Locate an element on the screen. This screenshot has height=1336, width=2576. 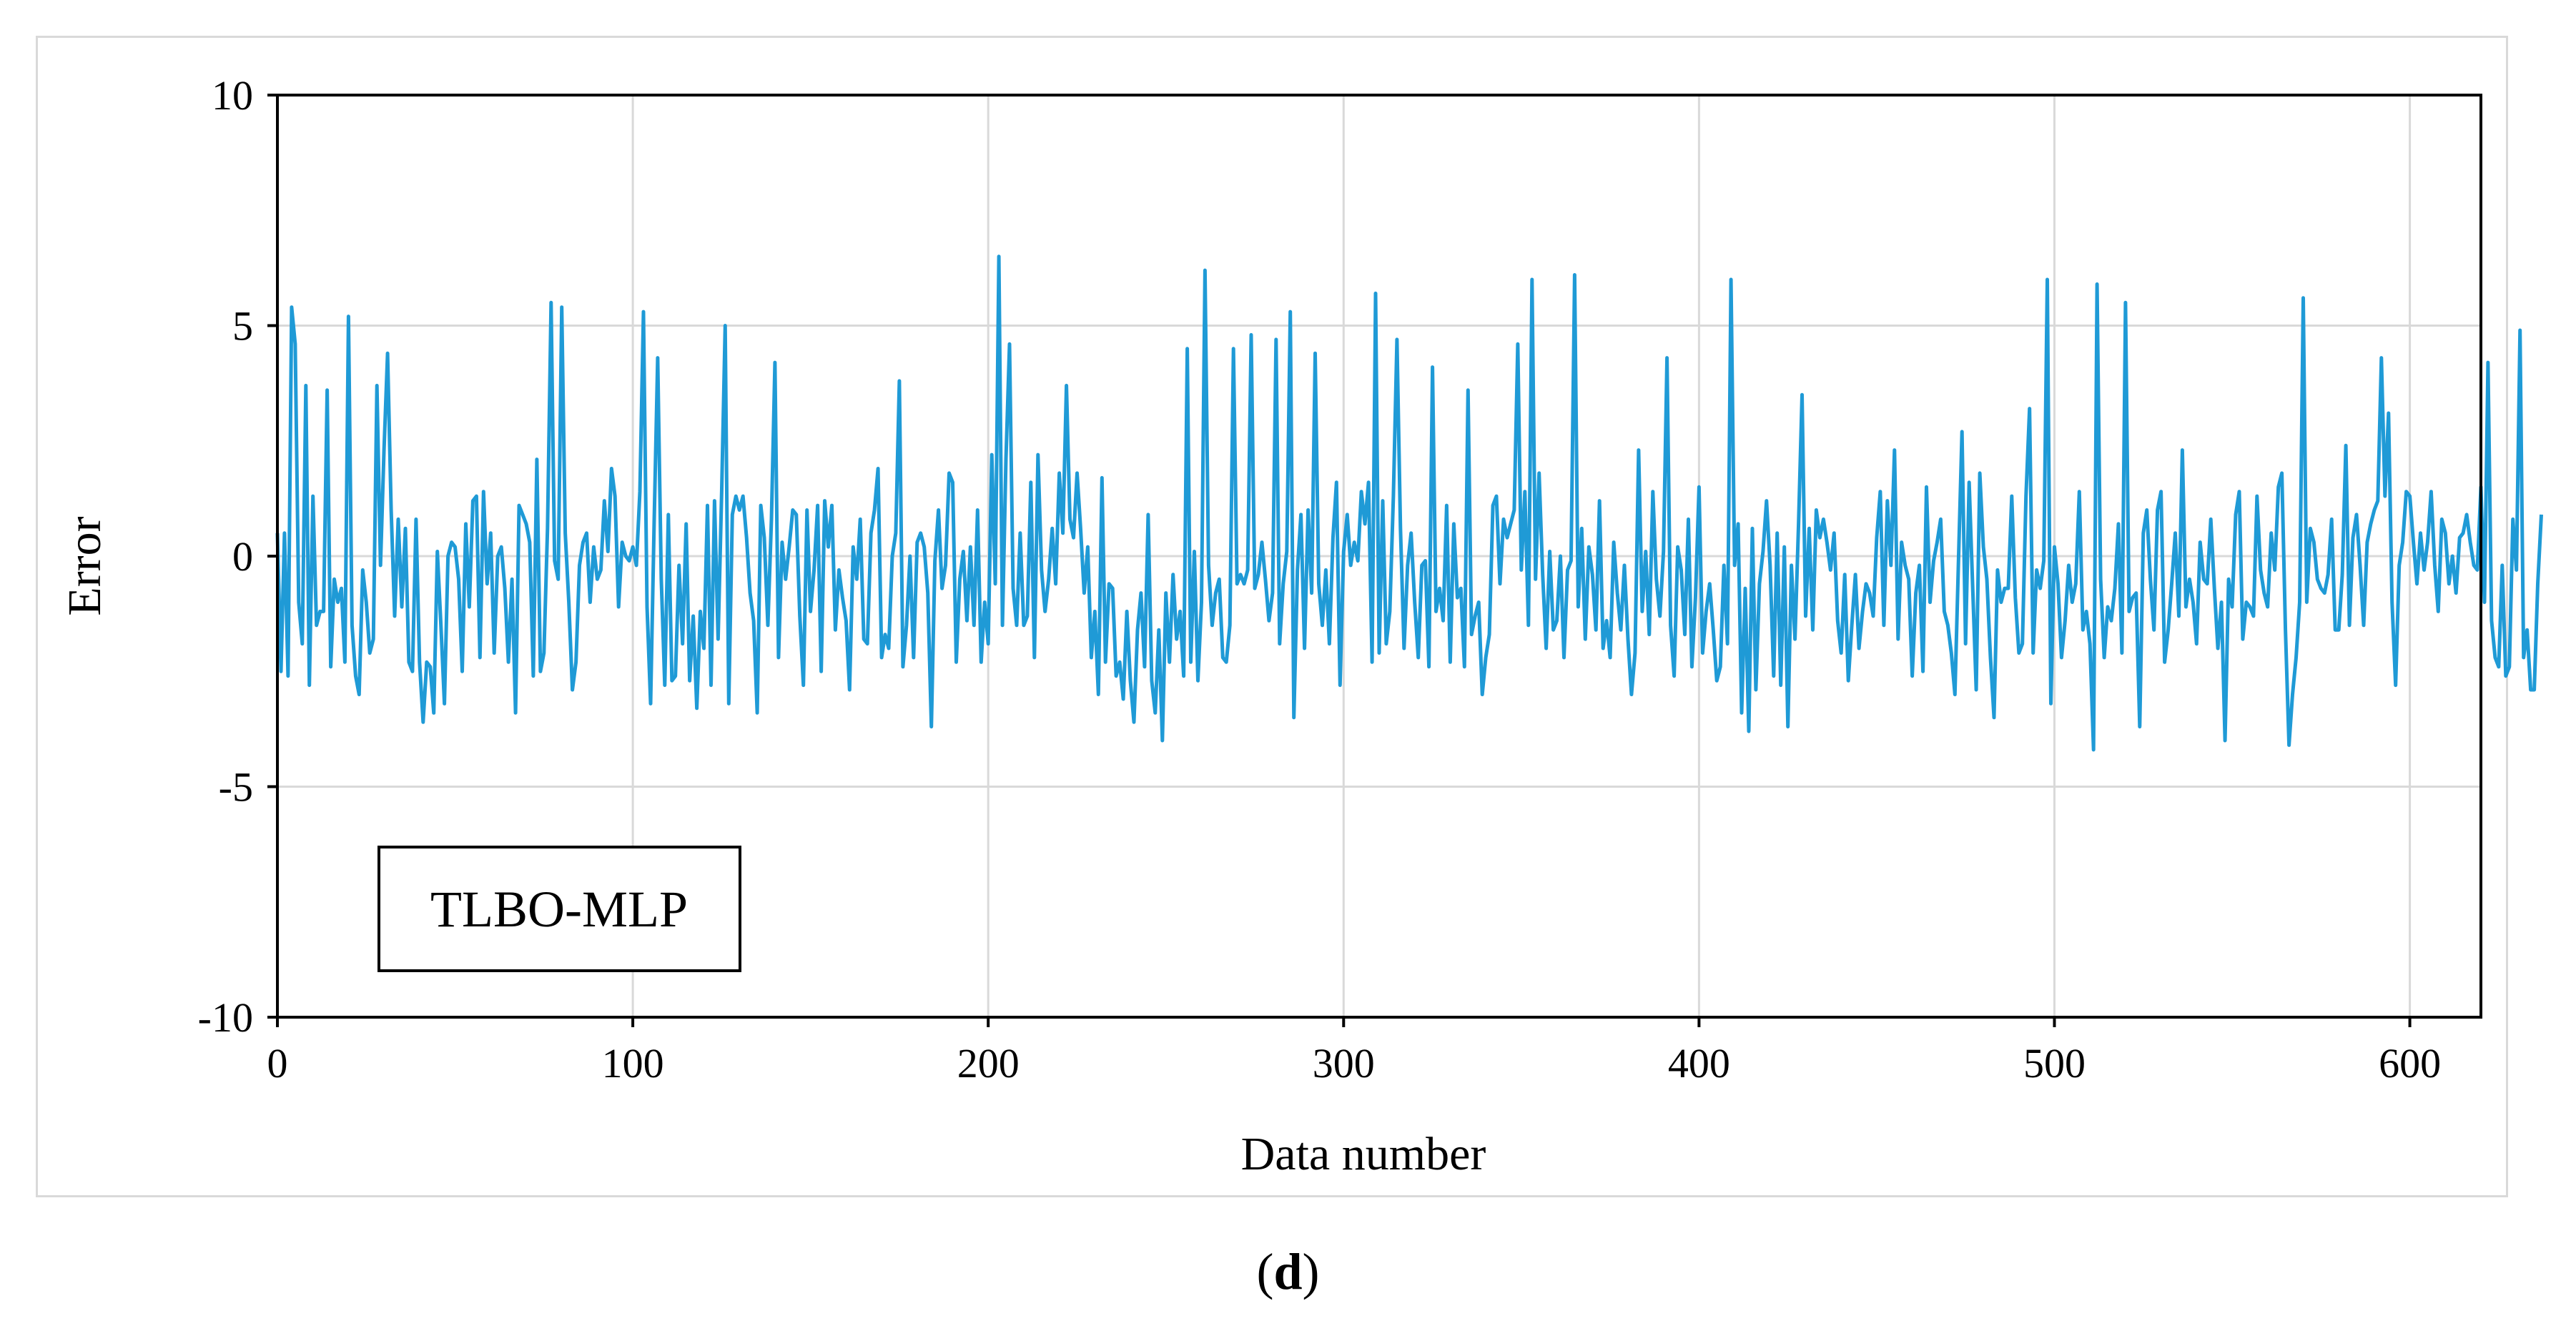
legend-label: TLBO-MLP is located at coordinates (559, 910).